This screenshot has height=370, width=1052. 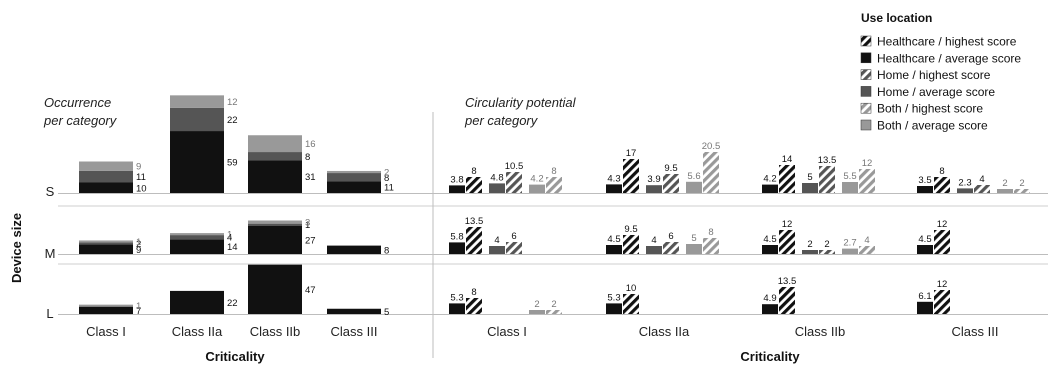 I want to click on circ-bar-m-class-iia-home_high, so click(x=671, y=248).